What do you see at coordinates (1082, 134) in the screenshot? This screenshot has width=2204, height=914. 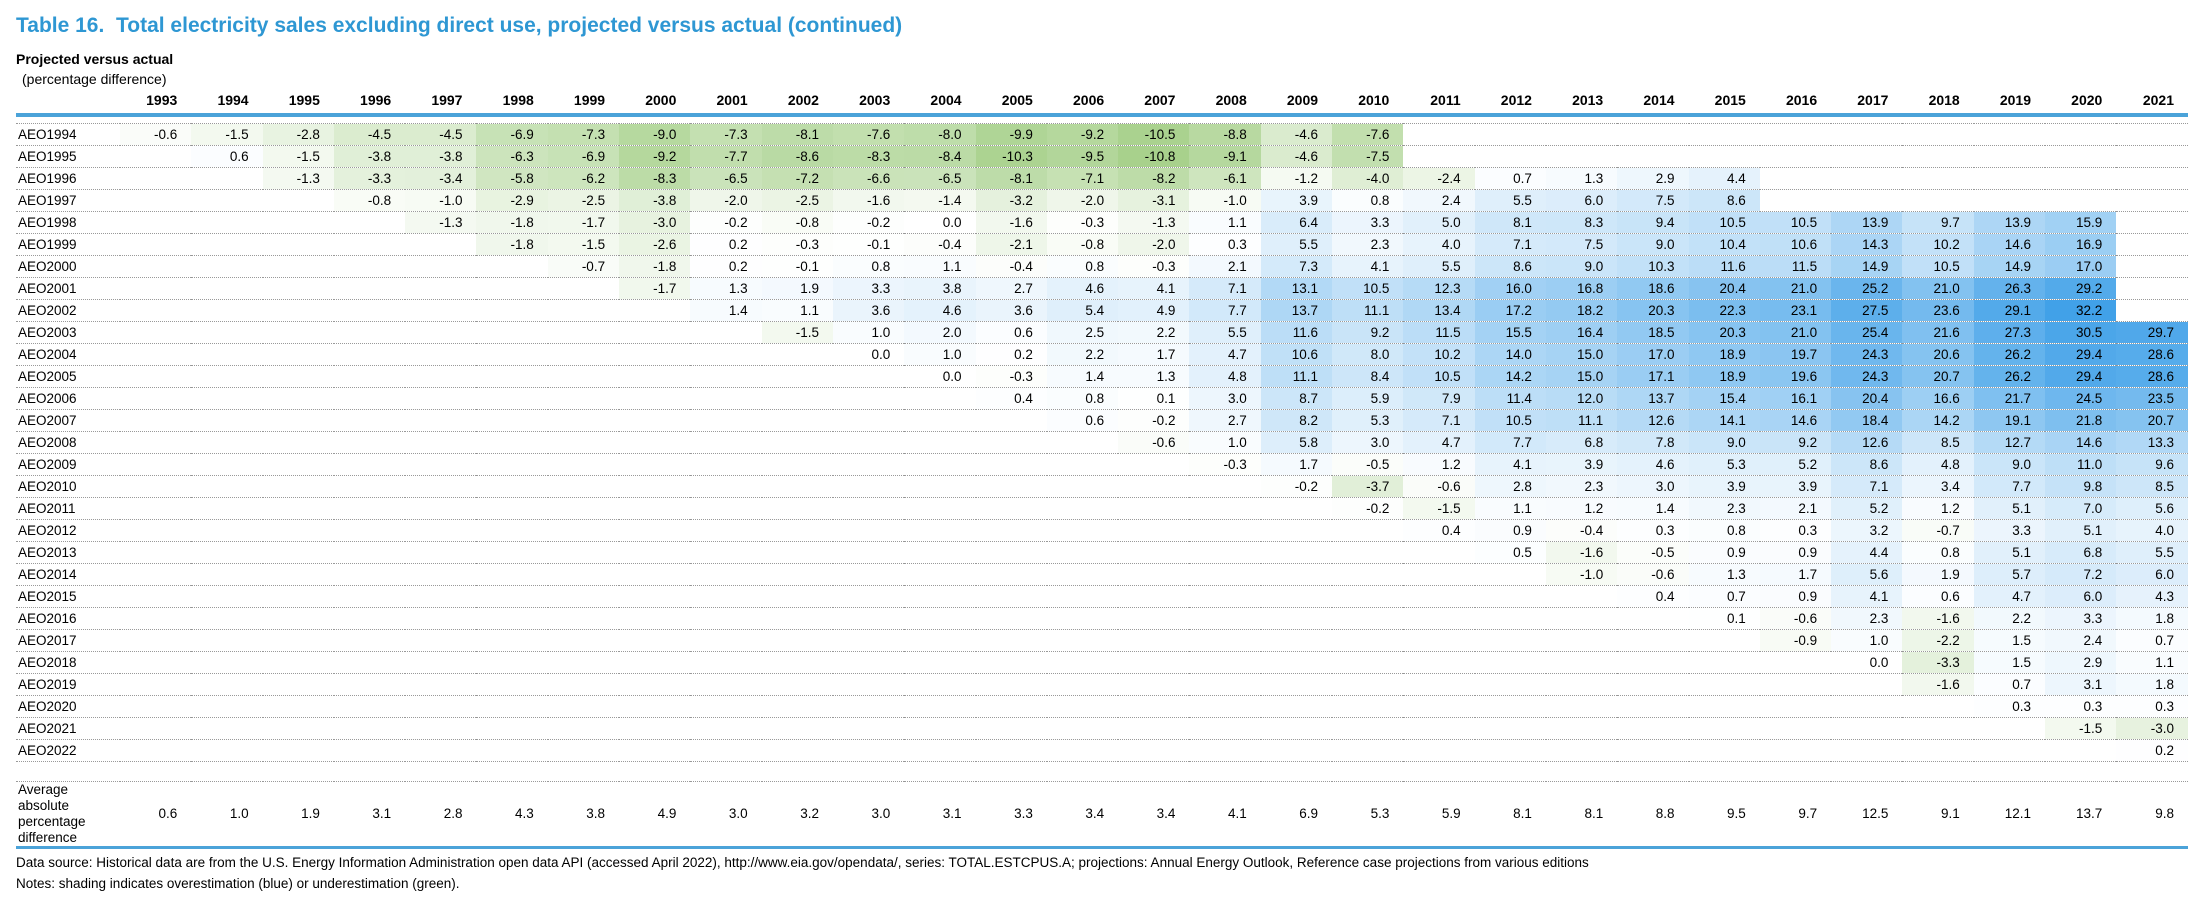 I see `value-cell: -9.2` at bounding box center [1082, 134].